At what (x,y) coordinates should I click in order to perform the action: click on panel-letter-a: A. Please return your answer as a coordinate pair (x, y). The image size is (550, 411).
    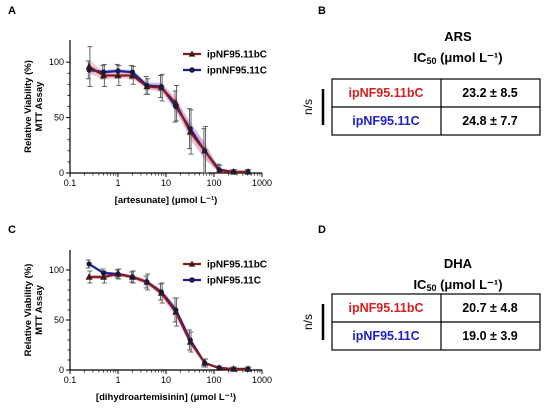
    Looking at the image, I should click on (12, 11).